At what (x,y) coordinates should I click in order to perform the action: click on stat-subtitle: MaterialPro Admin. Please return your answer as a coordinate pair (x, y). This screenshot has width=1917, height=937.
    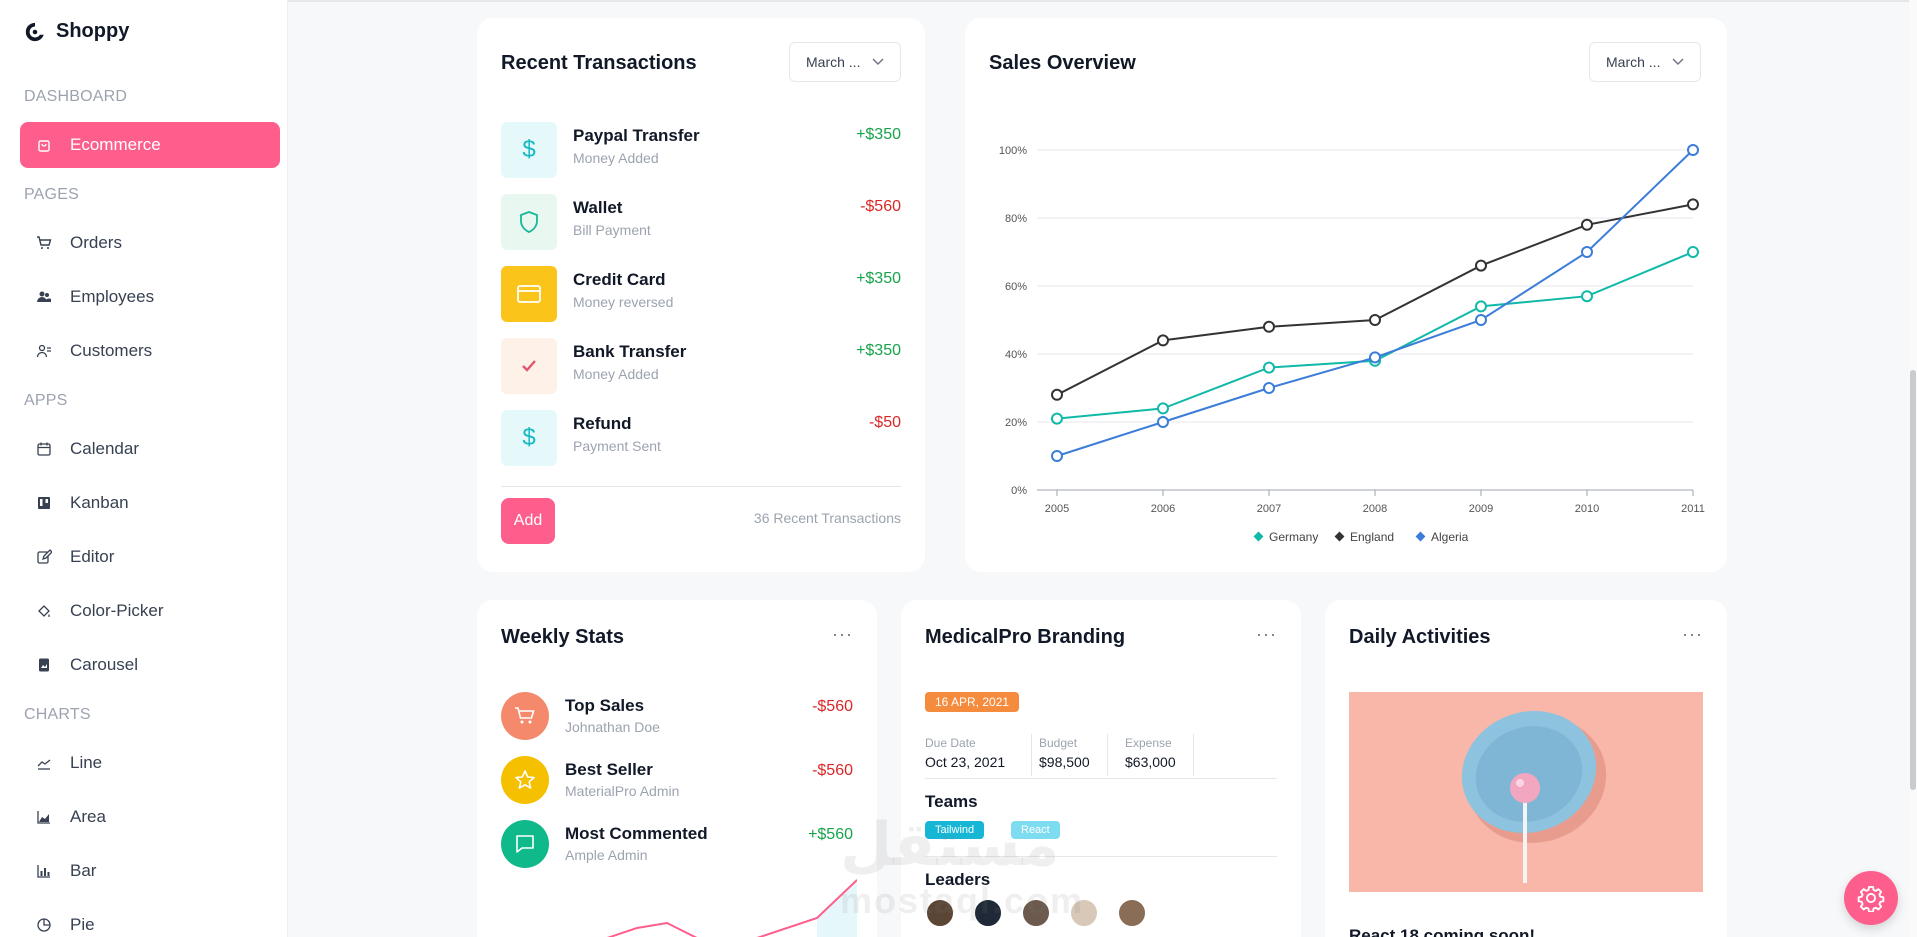
    Looking at the image, I should click on (622, 791).